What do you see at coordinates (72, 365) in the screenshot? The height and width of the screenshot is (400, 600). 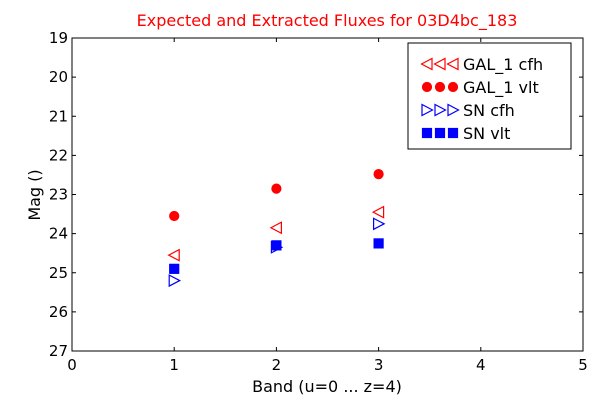 I see `x-tick-label: 0` at bounding box center [72, 365].